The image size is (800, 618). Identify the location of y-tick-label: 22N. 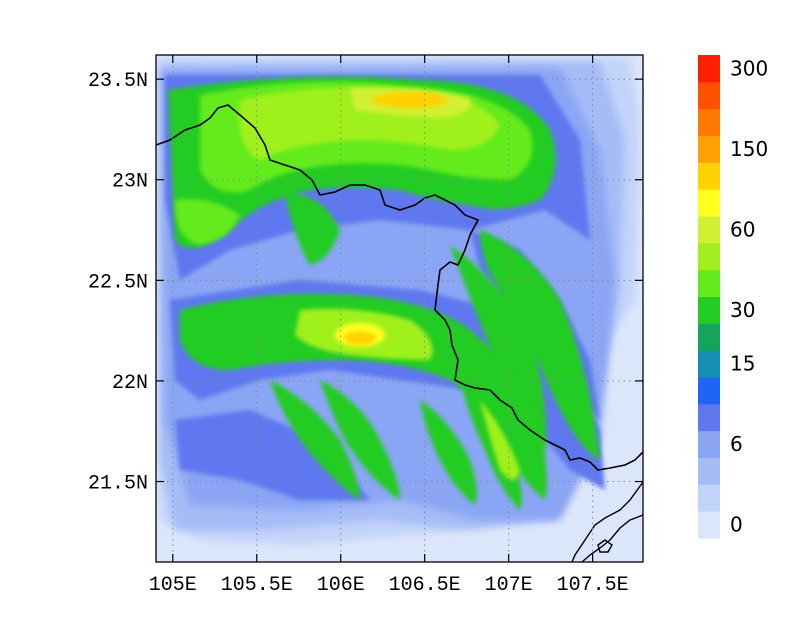
(130, 383).